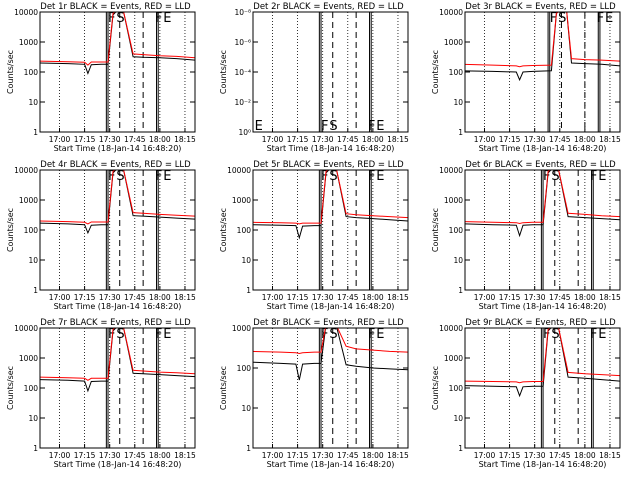  What do you see at coordinates (328, 165) in the screenshot?
I see `panel-title: Det 5r BLACK = Events, RED = LLD` at bounding box center [328, 165].